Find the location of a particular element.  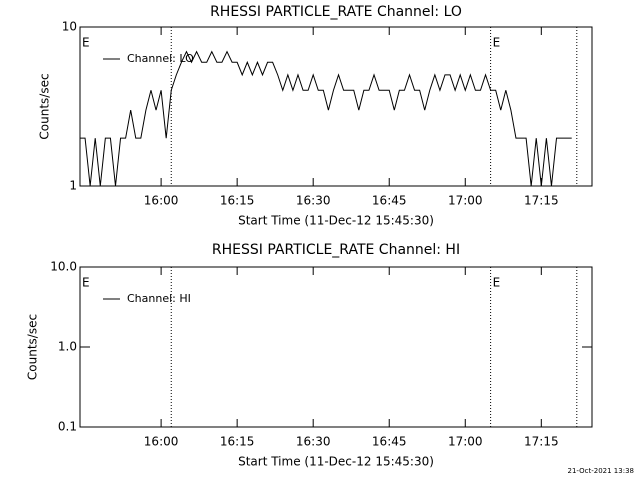

y-tick-label: 10.0 is located at coordinates (63, 267).